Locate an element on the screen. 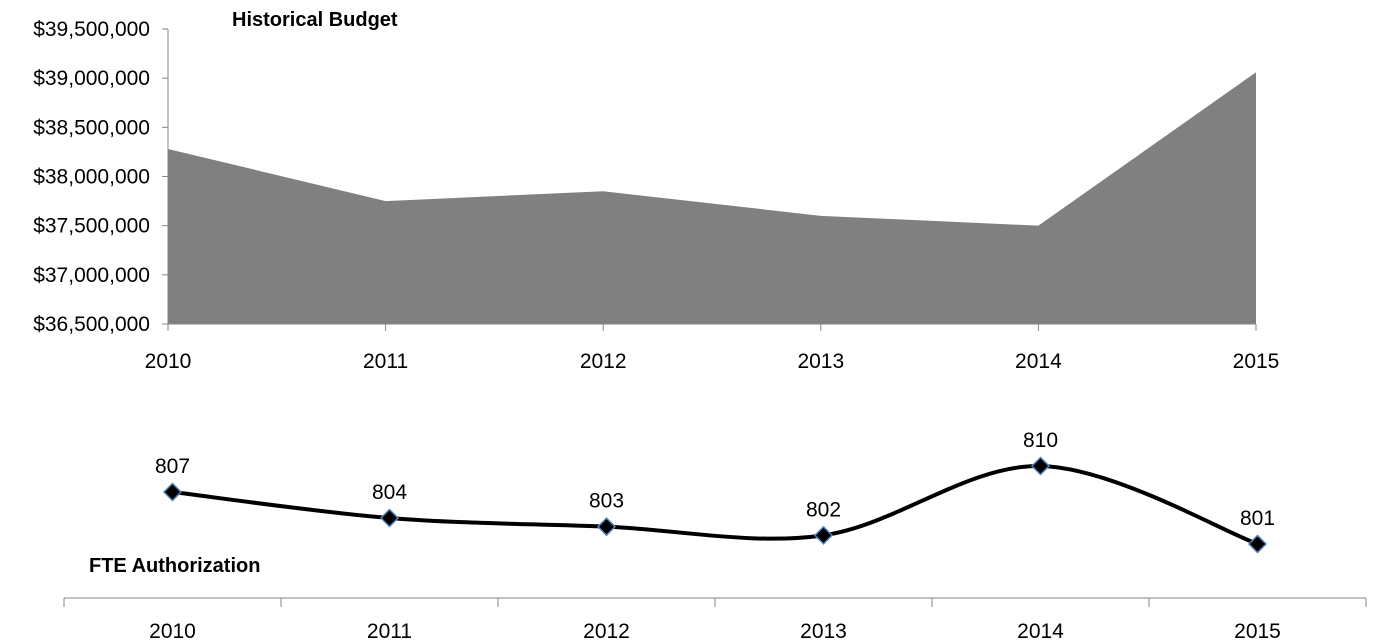 The image size is (1379, 644). area-y-axis-ticks is located at coordinates (165, 176).